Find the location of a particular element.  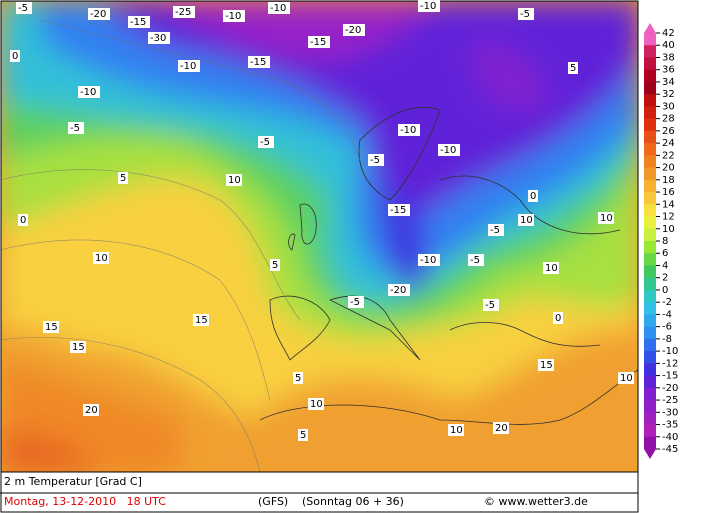

legend-arrow-bottom is located at coordinates (650, 454).